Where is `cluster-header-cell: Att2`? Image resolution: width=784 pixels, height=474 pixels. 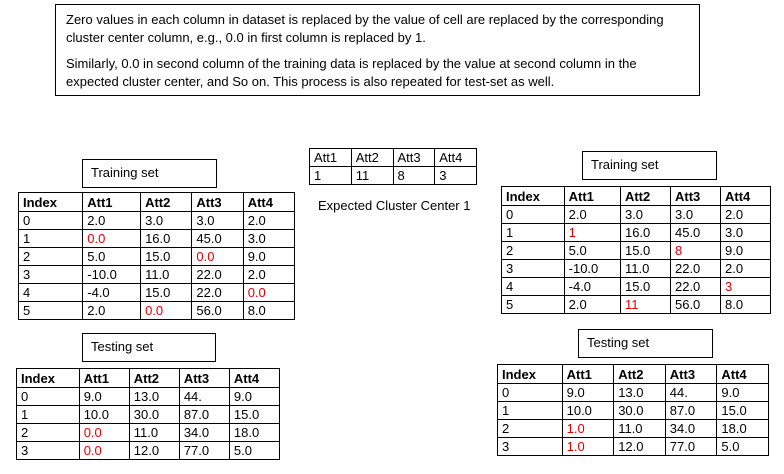
cluster-header-cell: Att2 is located at coordinates (372, 157).